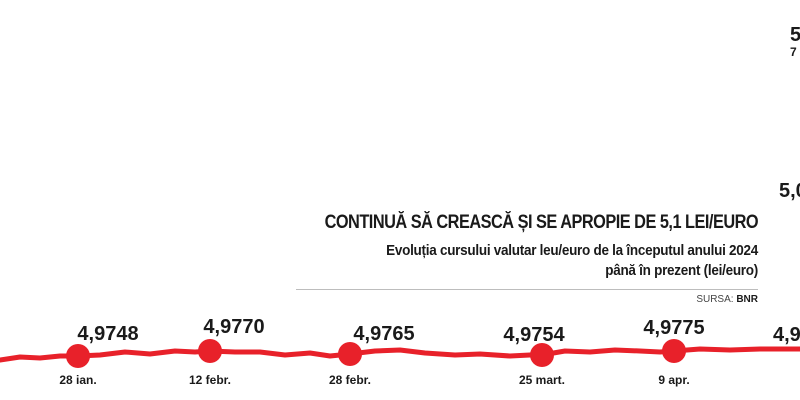 The image size is (800, 400). I want to click on partial-value-label-mid: 5,0, so click(789, 191).